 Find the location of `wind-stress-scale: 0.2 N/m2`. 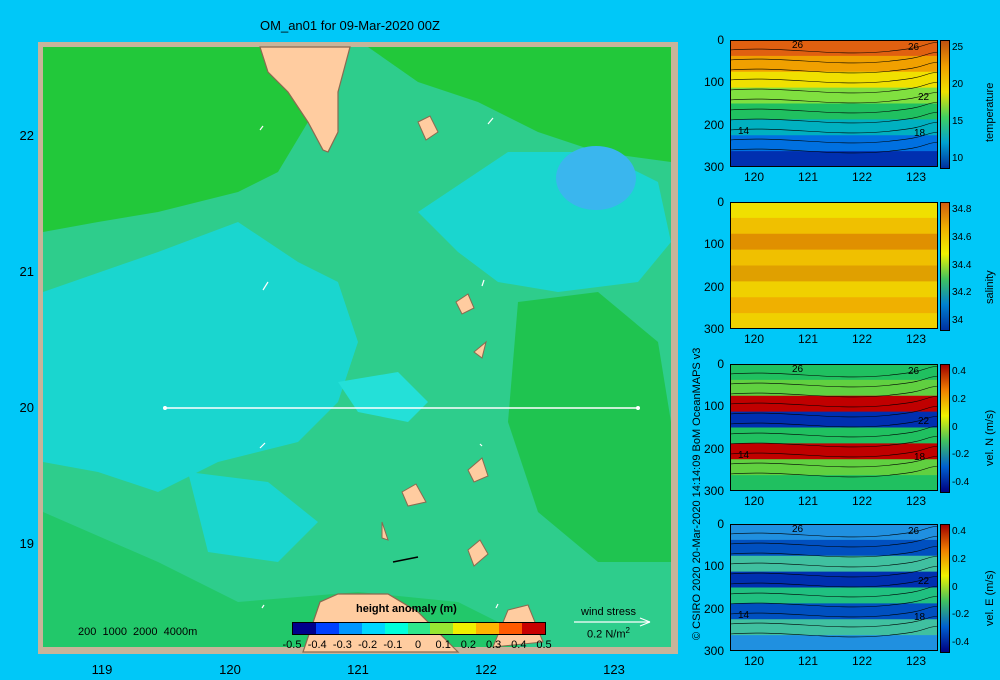

wind-stress-scale: 0.2 N/m2 is located at coordinates (608, 633).